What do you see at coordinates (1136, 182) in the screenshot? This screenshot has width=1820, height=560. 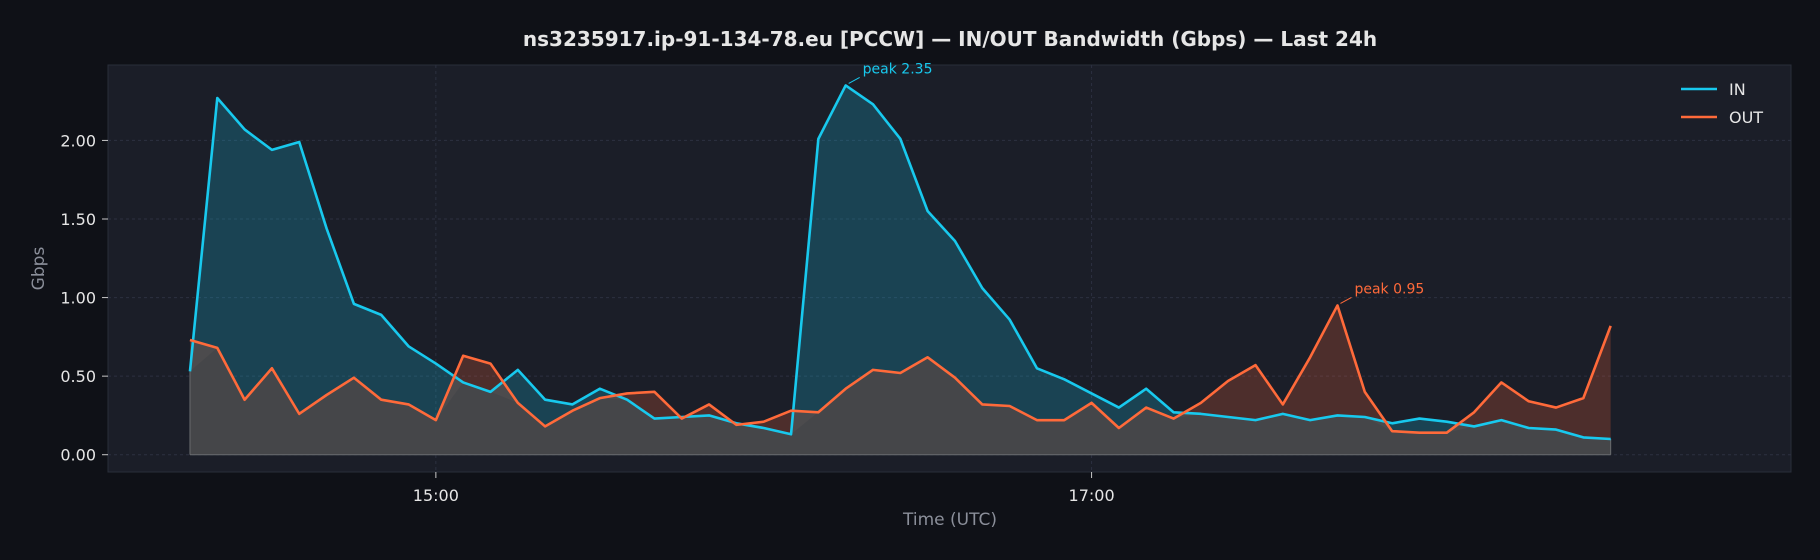 I see `annotations: peak 2.35 peak 0.95` at bounding box center [1136, 182].